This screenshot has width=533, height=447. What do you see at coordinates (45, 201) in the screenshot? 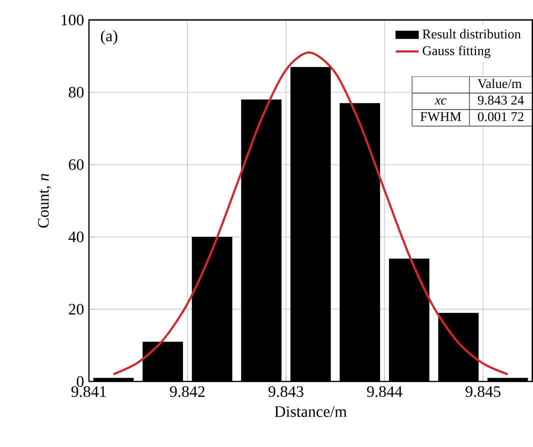
I see `y-axis-title: Count, n` at bounding box center [45, 201].